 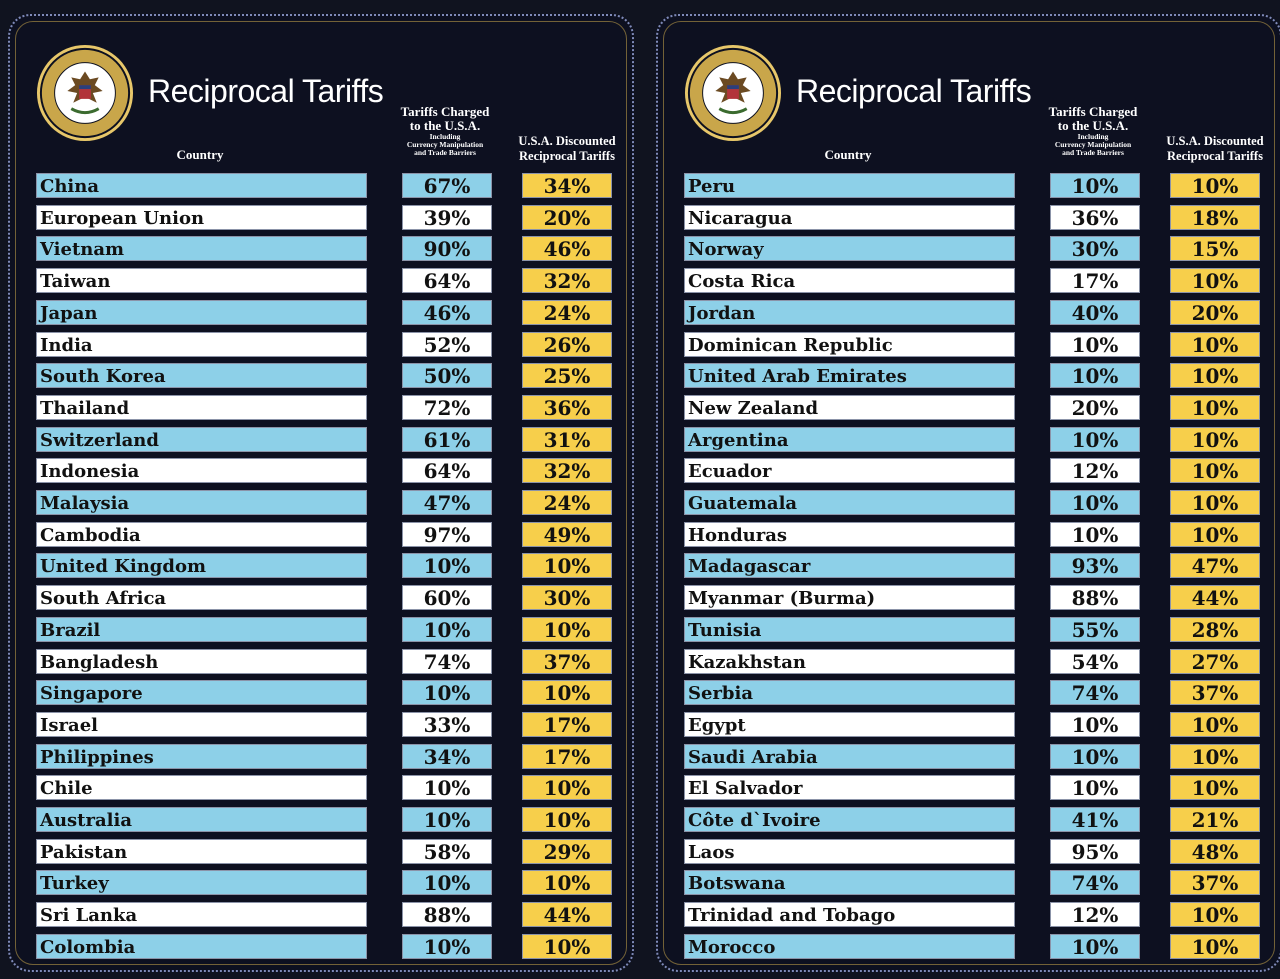 I want to click on column-header-country: Country, so click(x=848, y=154).